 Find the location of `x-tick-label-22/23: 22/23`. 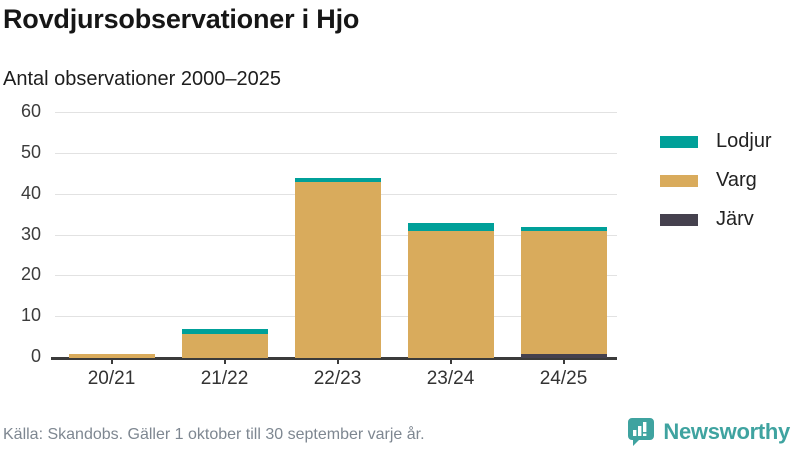

x-tick-label-22/23: 22/23 is located at coordinates (337, 378).